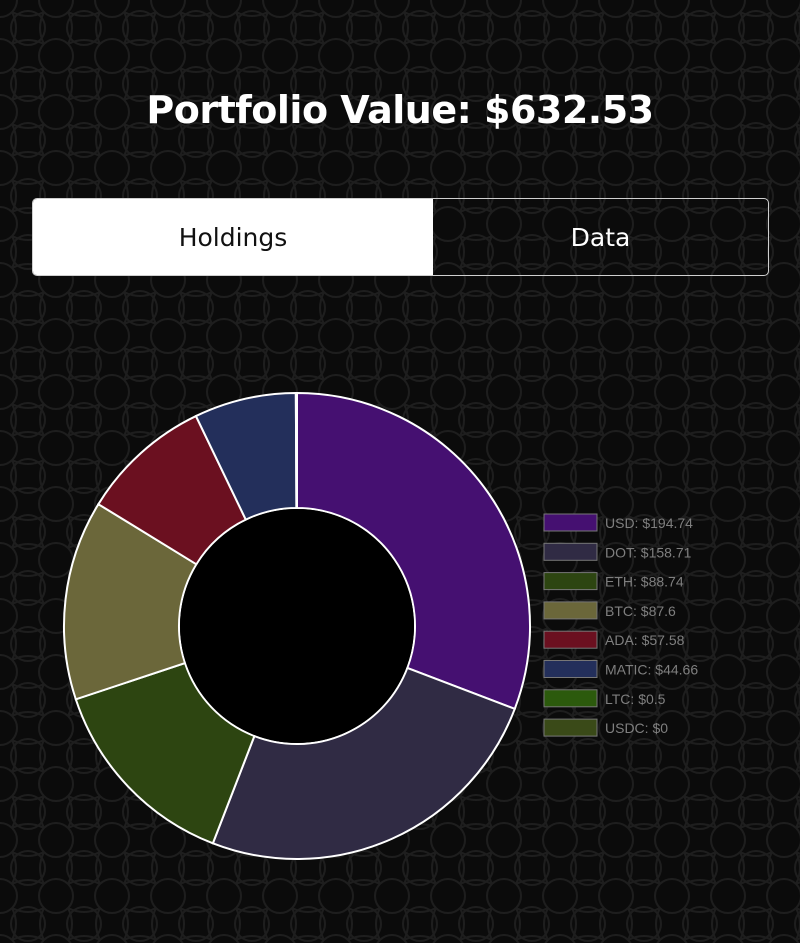 The width and height of the screenshot is (800, 943). What do you see at coordinates (570, 727) in the screenshot?
I see `legend-swatch-usdc` at bounding box center [570, 727].